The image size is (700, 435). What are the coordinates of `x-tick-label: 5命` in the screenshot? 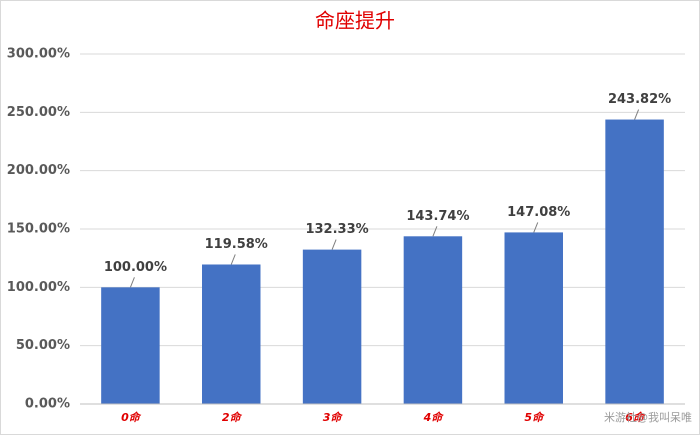 It's located at (534, 417).